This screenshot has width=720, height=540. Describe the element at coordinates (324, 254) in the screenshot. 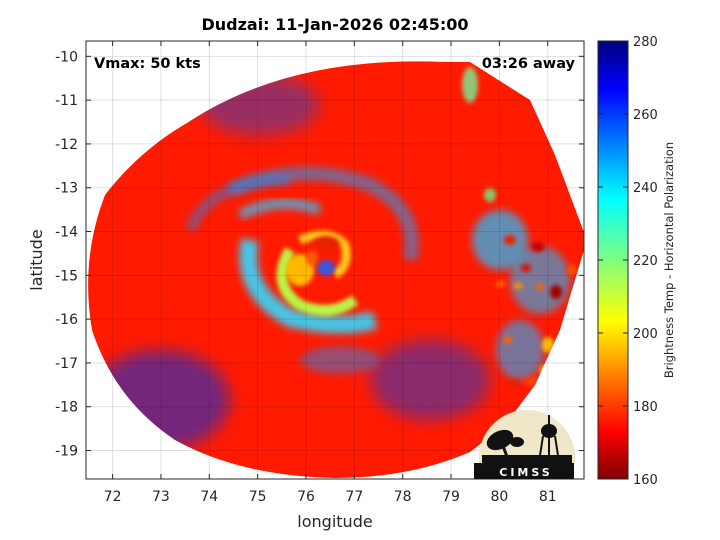

I see `warm-core-ring` at that location.